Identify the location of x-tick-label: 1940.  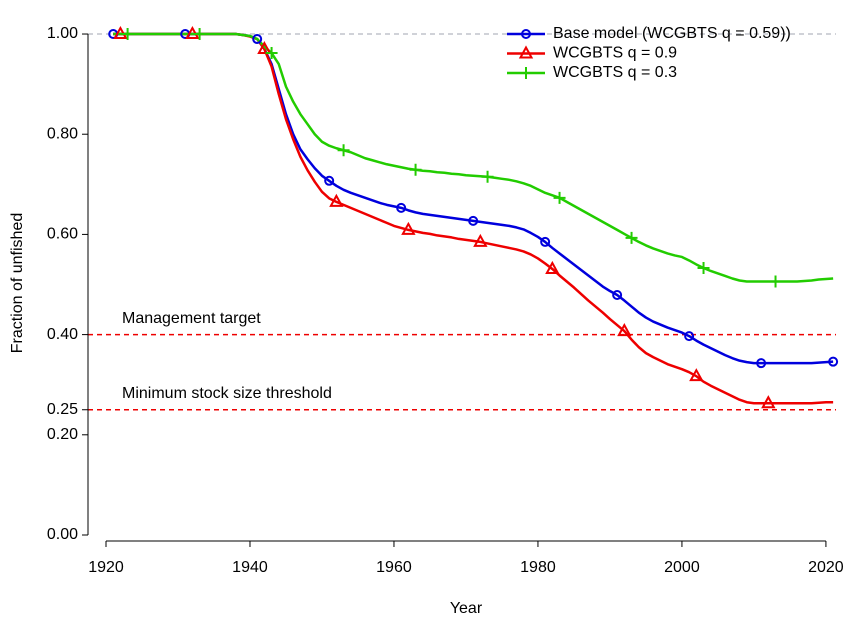
(250, 567).